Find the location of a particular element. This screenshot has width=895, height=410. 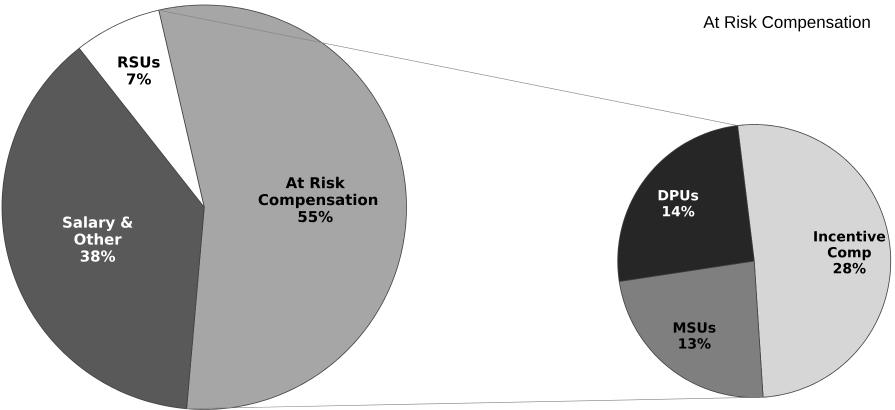

data-label: 7% is located at coordinates (139, 79).